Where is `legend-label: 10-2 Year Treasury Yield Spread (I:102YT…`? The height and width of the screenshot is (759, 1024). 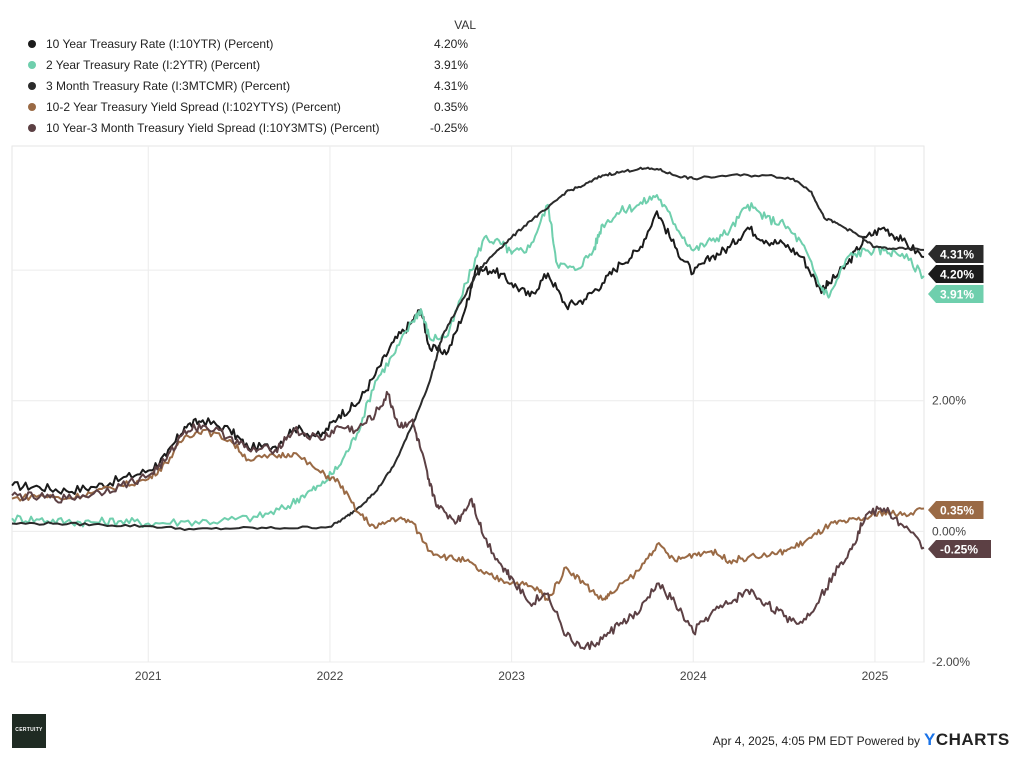
legend-label: 10-2 Year Treasury Yield Spread (I:102YT… is located at coordinates (193, 107).